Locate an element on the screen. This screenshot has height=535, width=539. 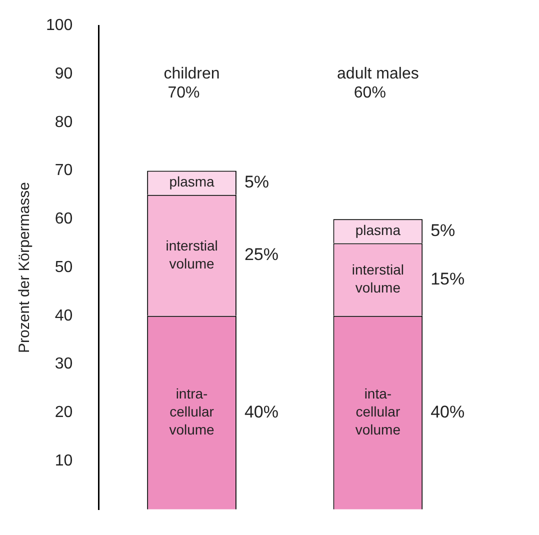
y-tick-label: 30 is located at coordinates (63, 364).